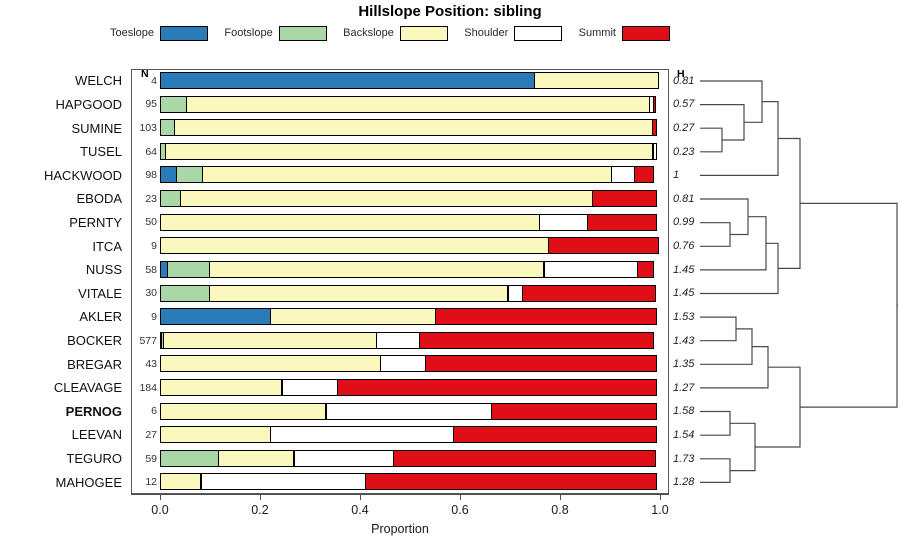 This screenshot has height=560, width=900. Describe the element at coordinates (684, 293) in the screenshot. I see `row-h-value: 1.45` at that location.